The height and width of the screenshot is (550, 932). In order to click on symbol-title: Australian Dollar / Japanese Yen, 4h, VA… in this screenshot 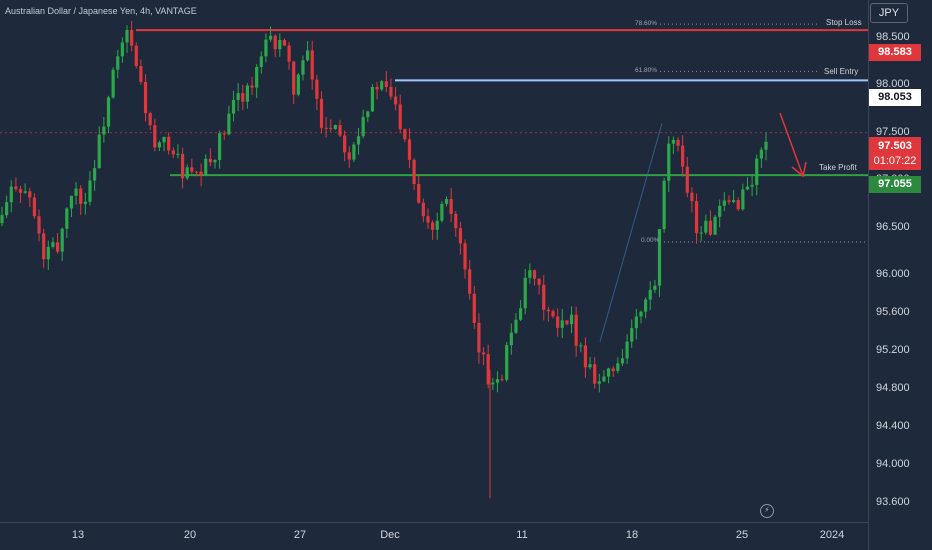, I will do `click(101, 11)`.